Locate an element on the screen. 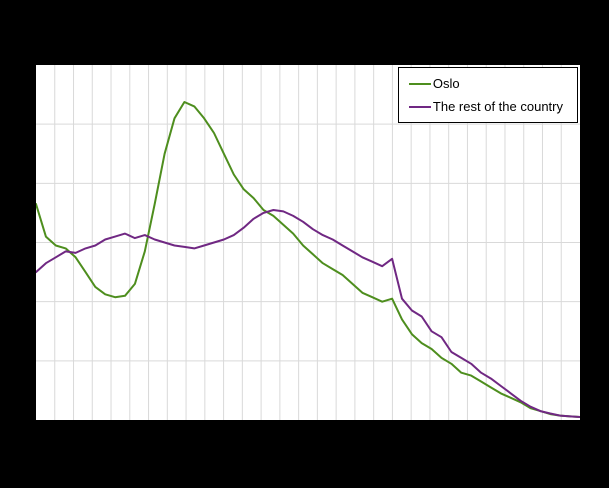  legend: Oslo The rest of the country is located at coordinates (487, 95).